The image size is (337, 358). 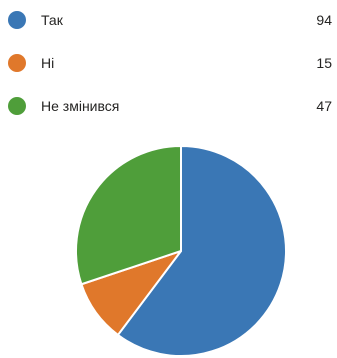 What do you see at coordinates (168, 22) in the screenshot?
I see `legend-item-tak: Так 94` at bounding box center [168, 22].